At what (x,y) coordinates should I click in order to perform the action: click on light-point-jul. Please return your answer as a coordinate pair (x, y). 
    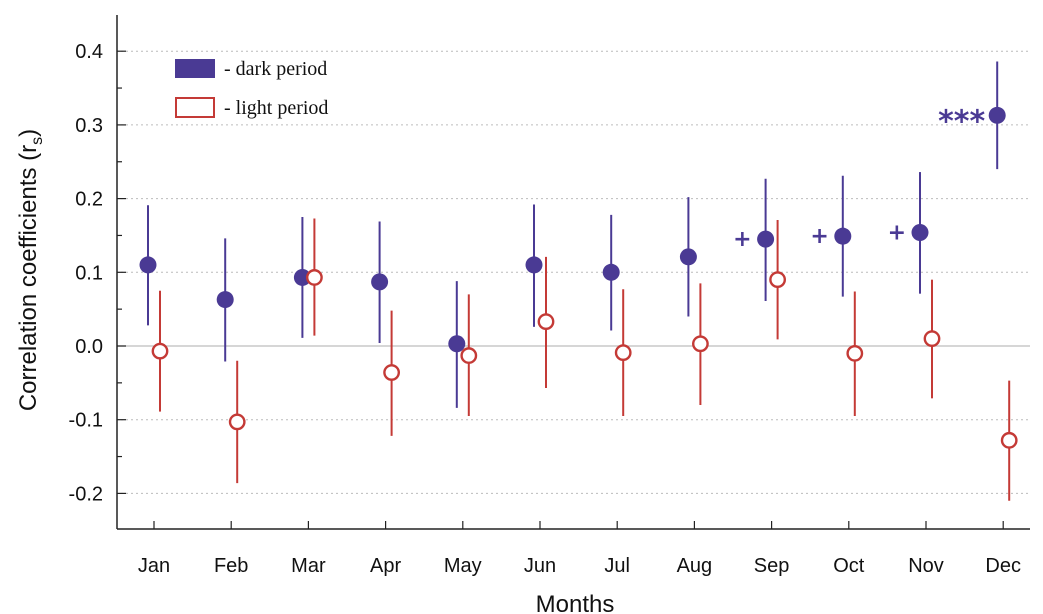
    Looking at the image, I should click on (623, 353).